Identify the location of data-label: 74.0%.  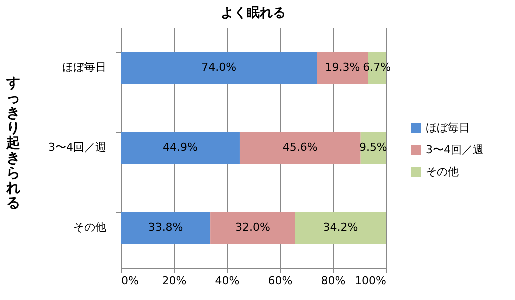
(219, 67).